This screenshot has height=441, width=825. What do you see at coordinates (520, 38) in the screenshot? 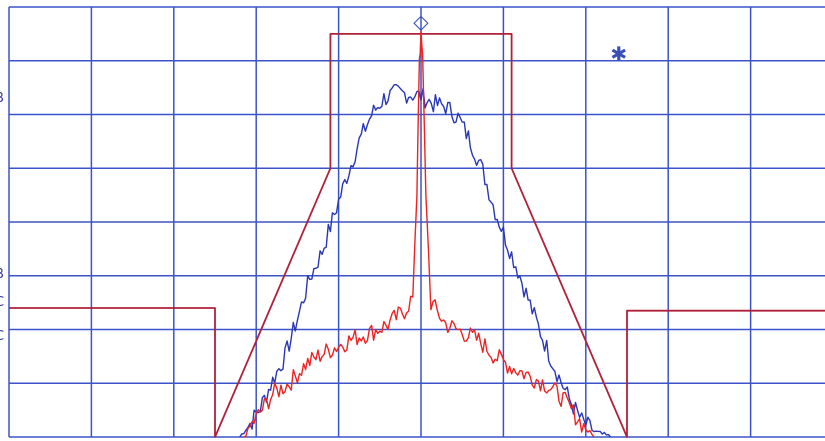
I see `markers-group: ◇✱` at bounding box center [520, 38].